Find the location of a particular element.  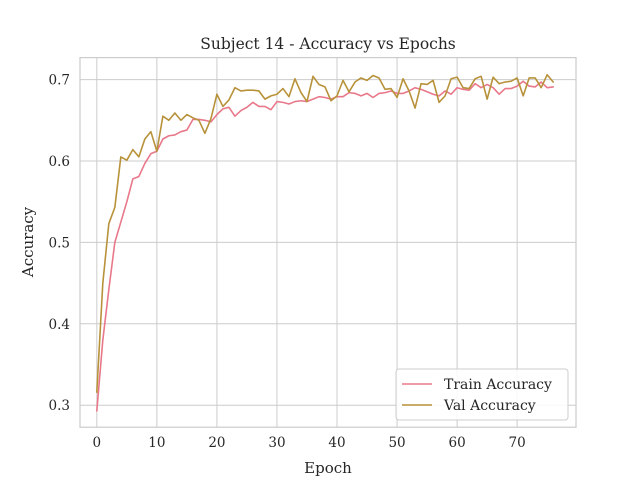

y-axis-tick-labels: 0.3 0.4 0.5 0.6 0.7 is located at coordinates (59, 244).